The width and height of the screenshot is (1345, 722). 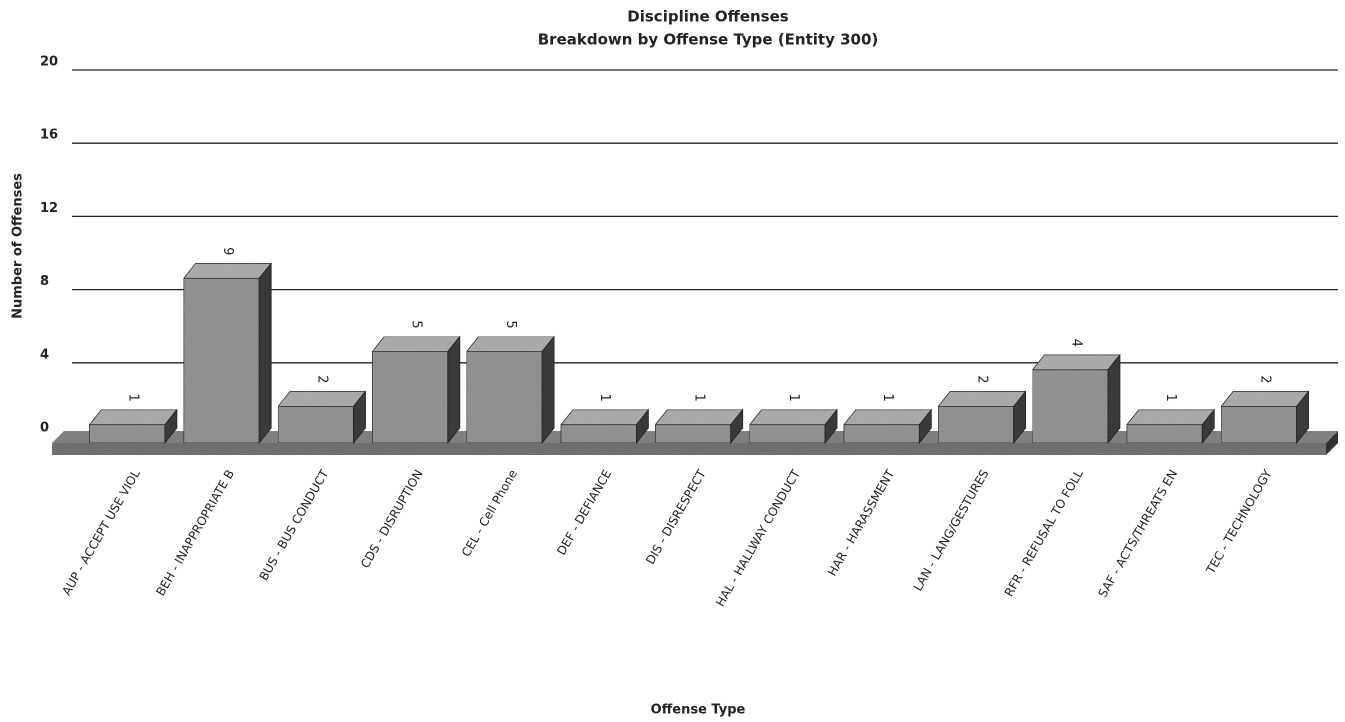 I want to click on chart-title: Discipline Offenses, so click(x=708, y=17).